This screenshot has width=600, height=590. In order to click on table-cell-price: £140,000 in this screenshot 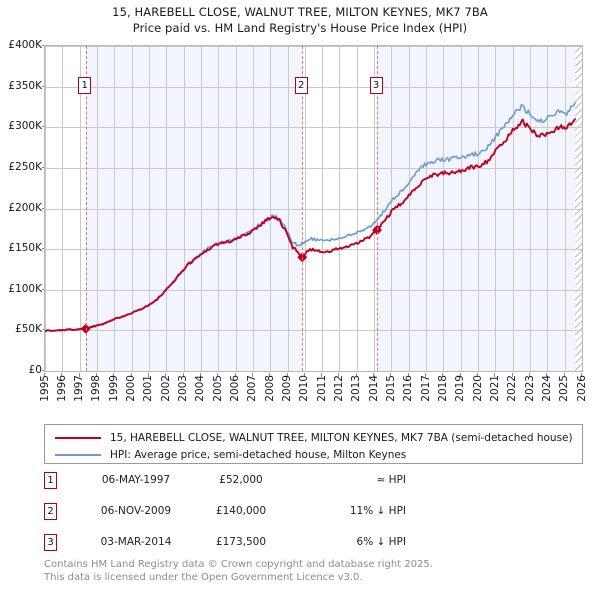, I will do `click(241, 511)`.